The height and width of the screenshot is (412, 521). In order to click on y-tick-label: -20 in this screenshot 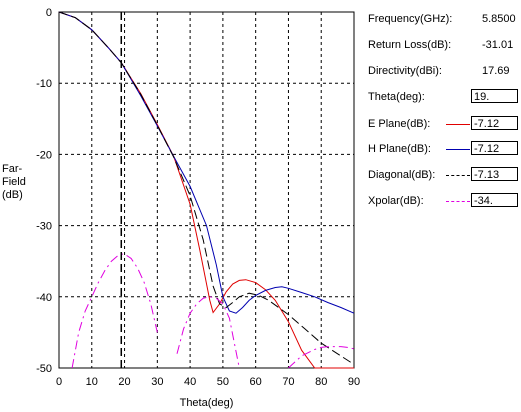, I will do `click(44, 155)`.